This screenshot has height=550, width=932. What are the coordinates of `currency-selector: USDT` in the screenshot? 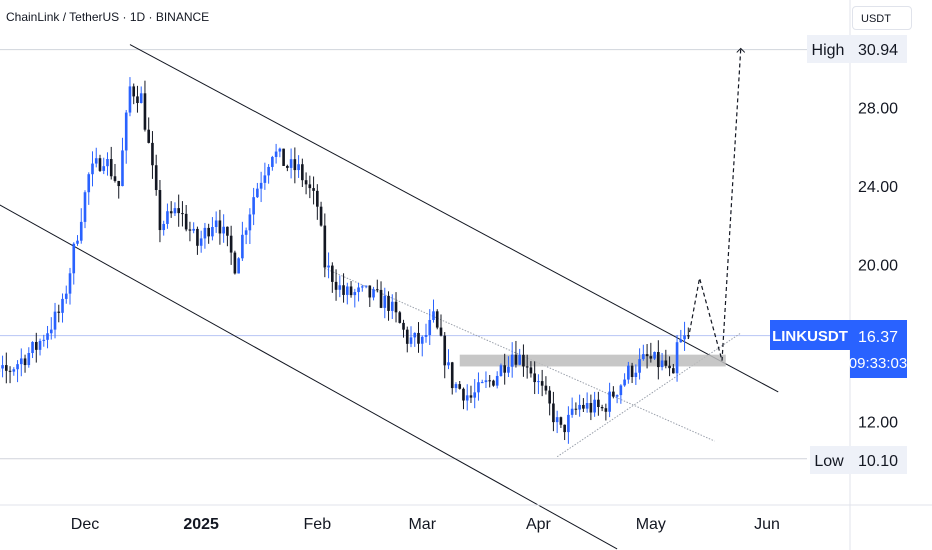 It's located at (882, 18).